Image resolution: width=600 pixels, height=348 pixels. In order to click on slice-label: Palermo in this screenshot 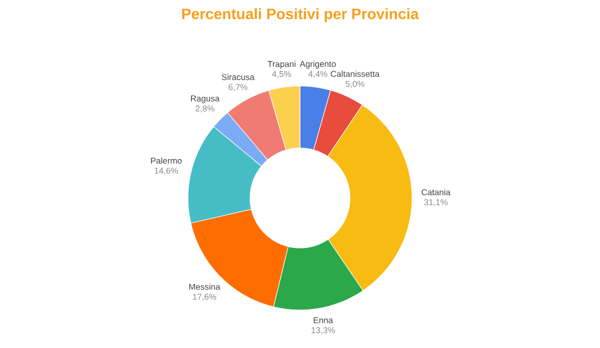, I will do `click(166, 160)`.